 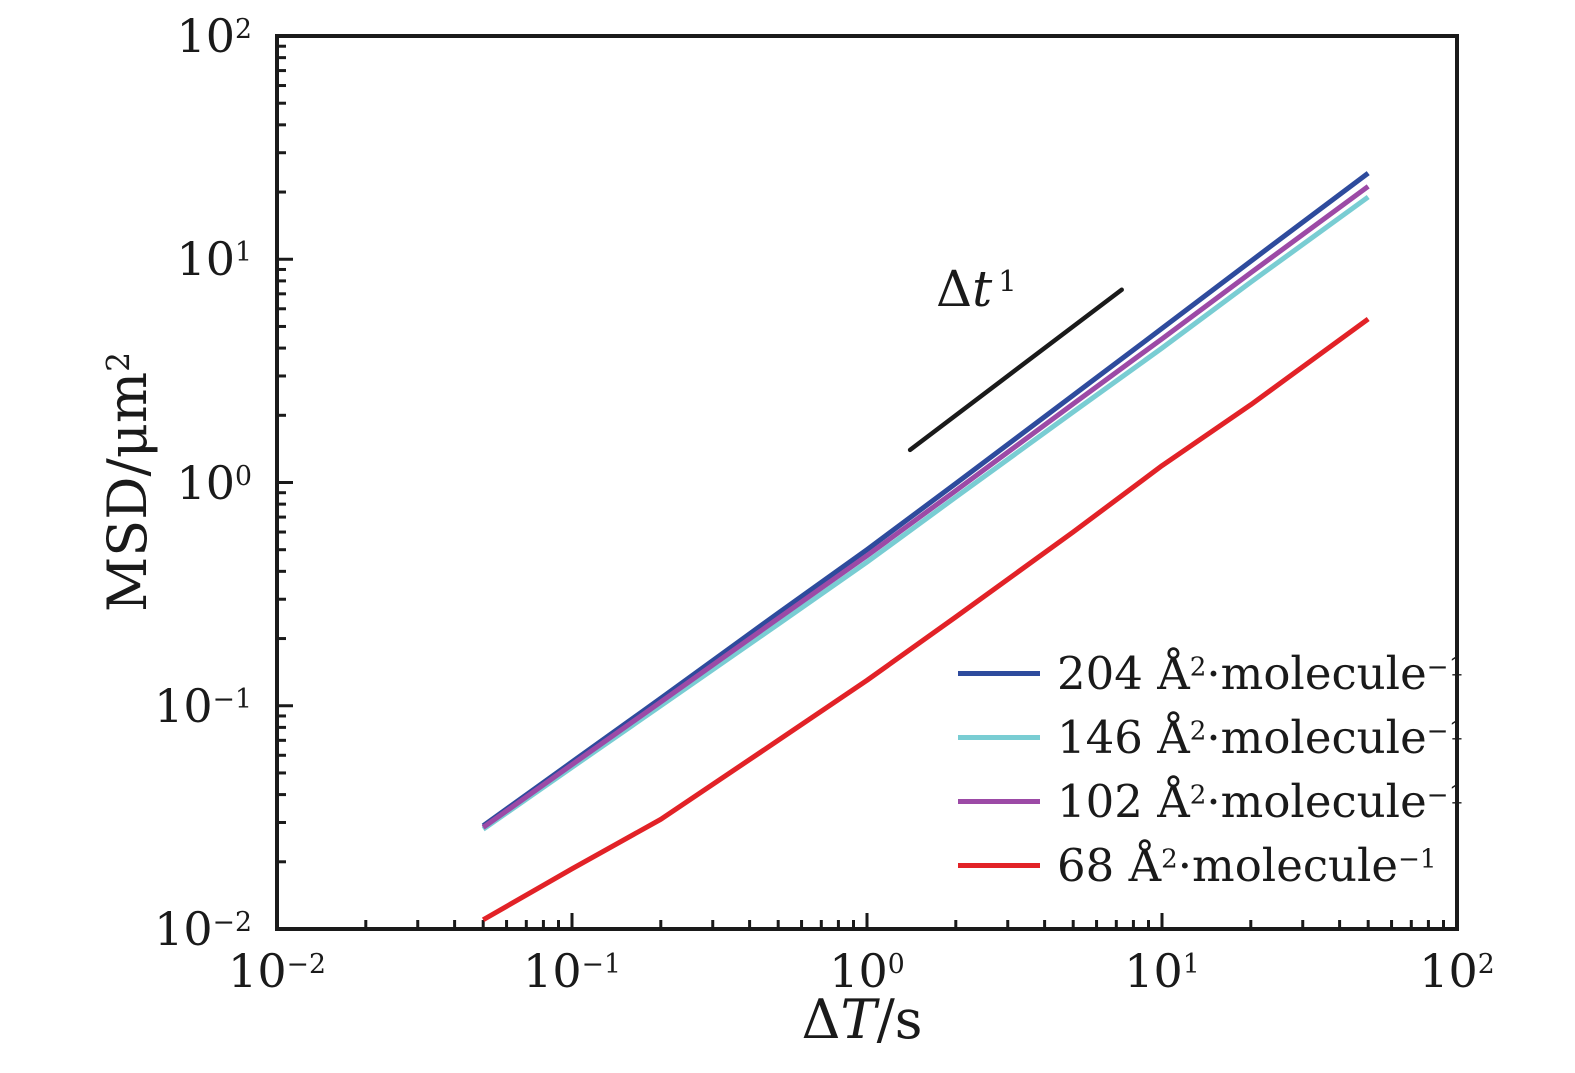 I want to click on x-axis-title-symbol: T, so click(x=858, y=1019).